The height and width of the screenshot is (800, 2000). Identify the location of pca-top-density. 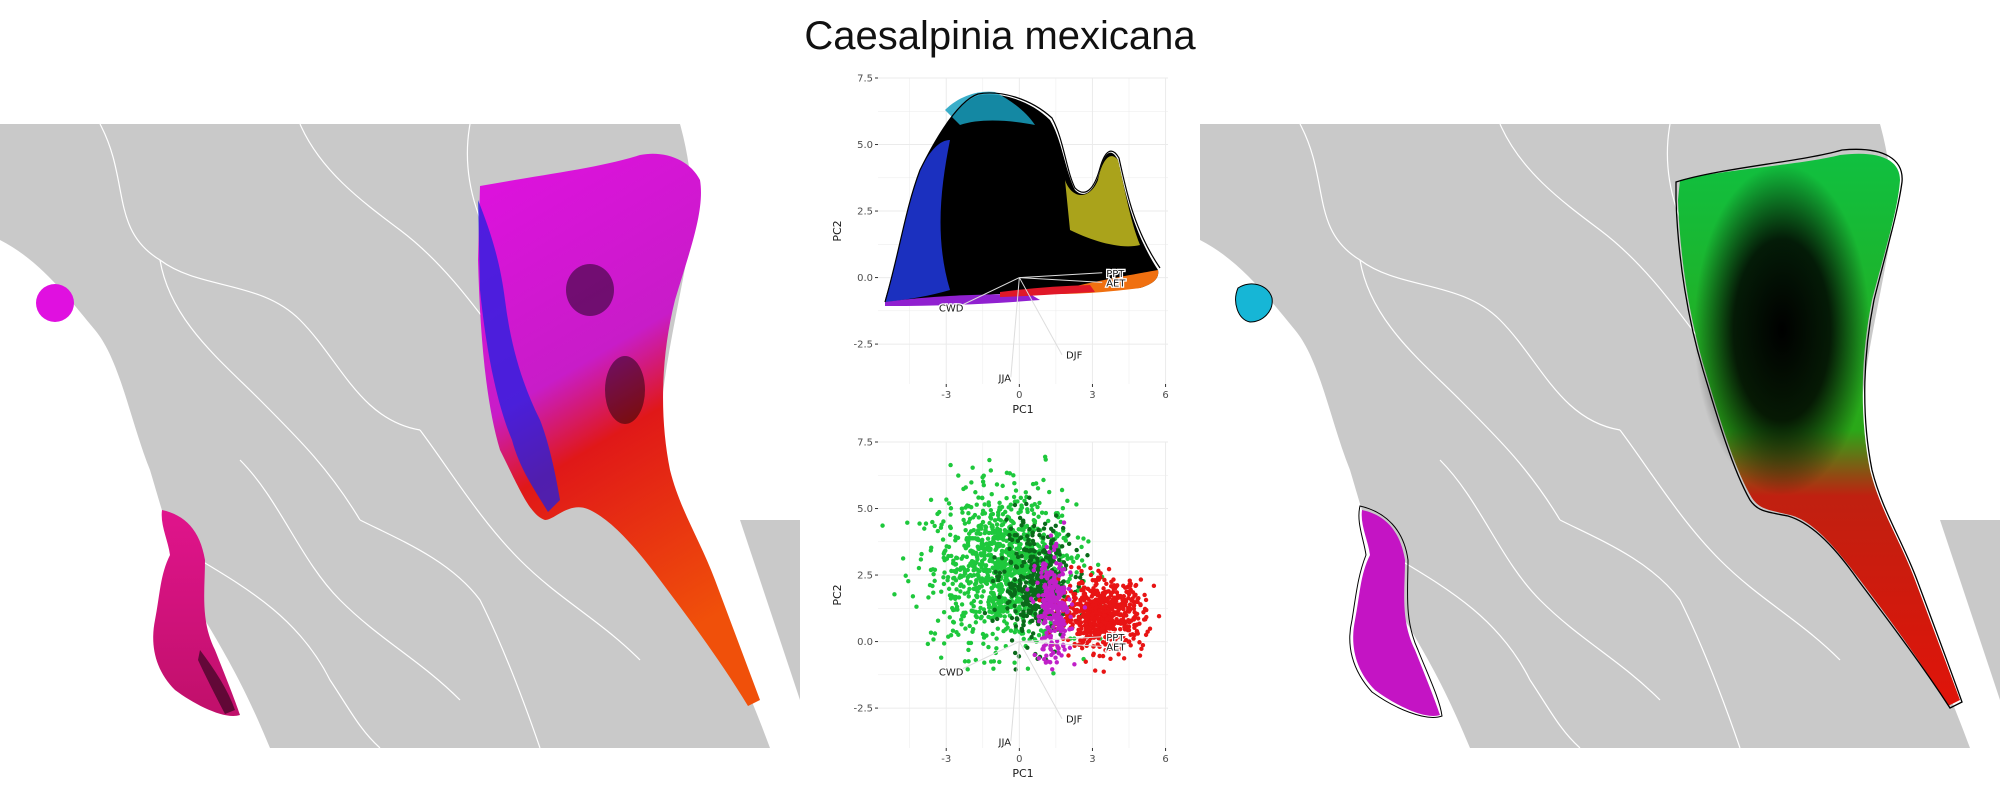
(1022, 198).